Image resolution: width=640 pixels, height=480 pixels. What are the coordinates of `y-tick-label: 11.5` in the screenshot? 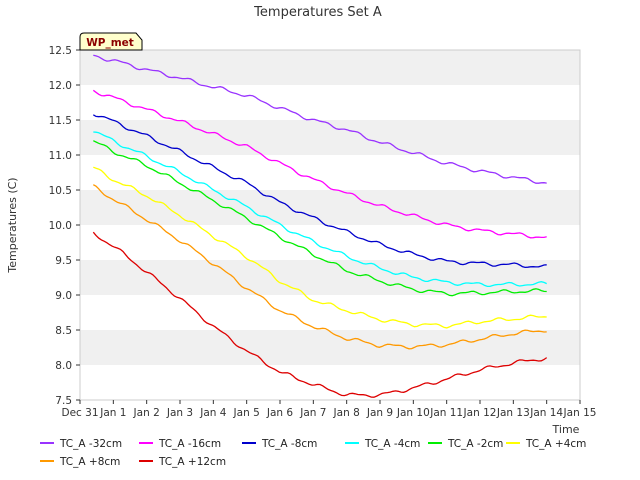 It's located at (60, 121).